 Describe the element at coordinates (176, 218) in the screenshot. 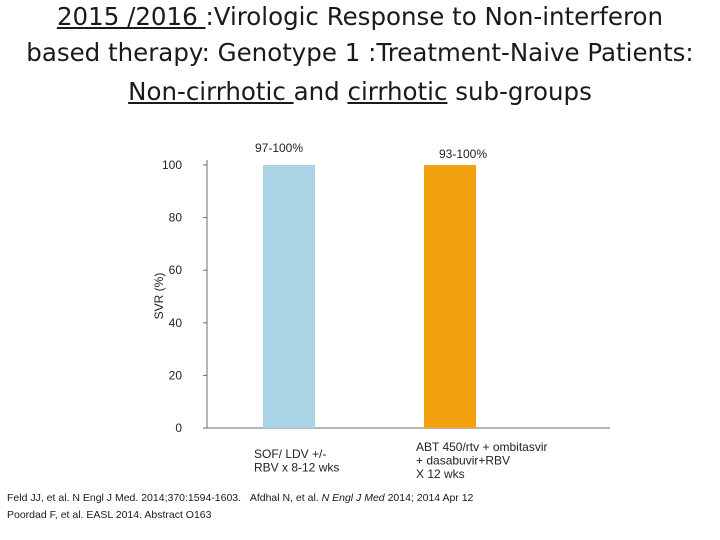

I see `y-tick-label: 80` at that location.